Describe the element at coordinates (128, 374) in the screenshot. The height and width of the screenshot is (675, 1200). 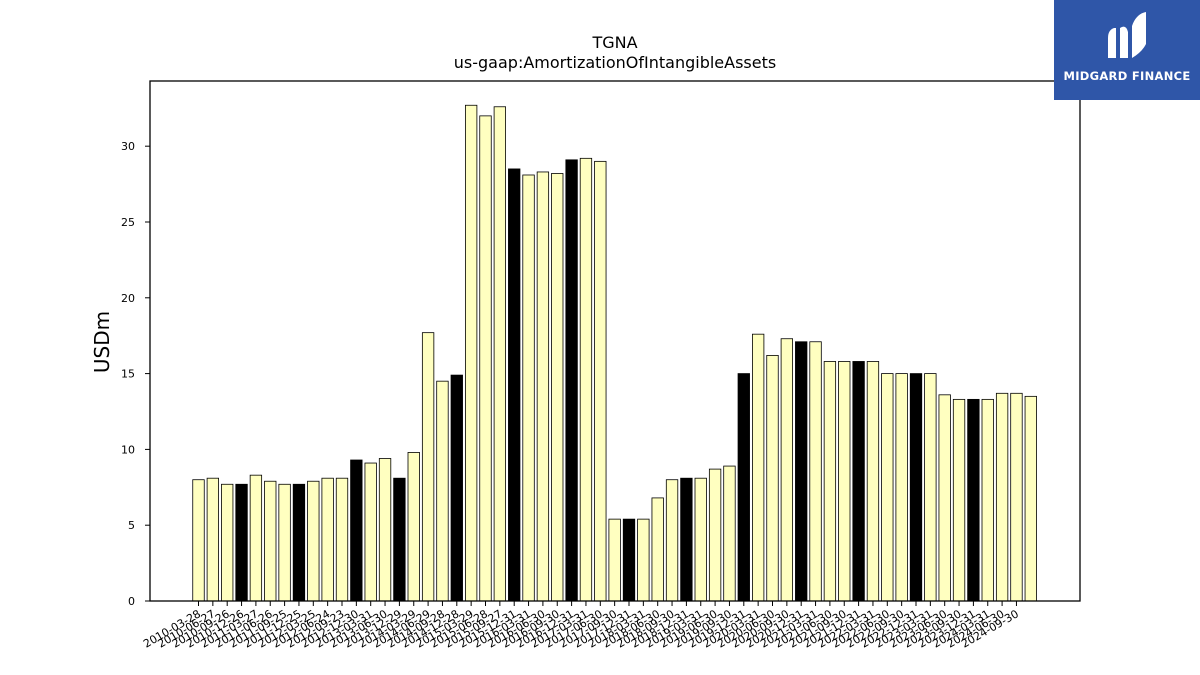
I see `y-tick-label: 15` at that location.